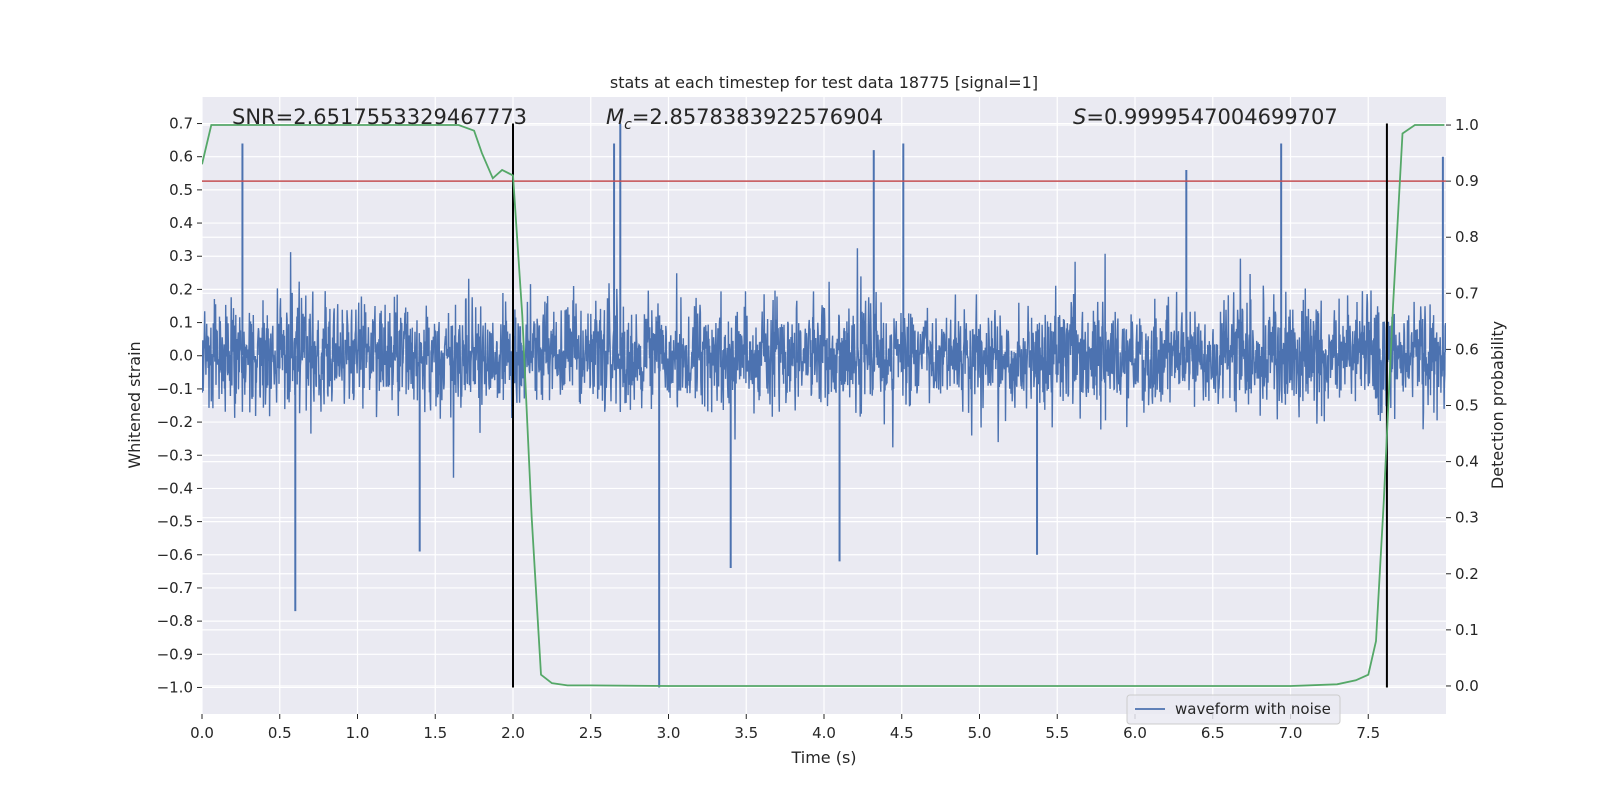 This screenshot has width=1600, height=800. I want to click on y-tick-label-left: −0.8, so click(175, 621).